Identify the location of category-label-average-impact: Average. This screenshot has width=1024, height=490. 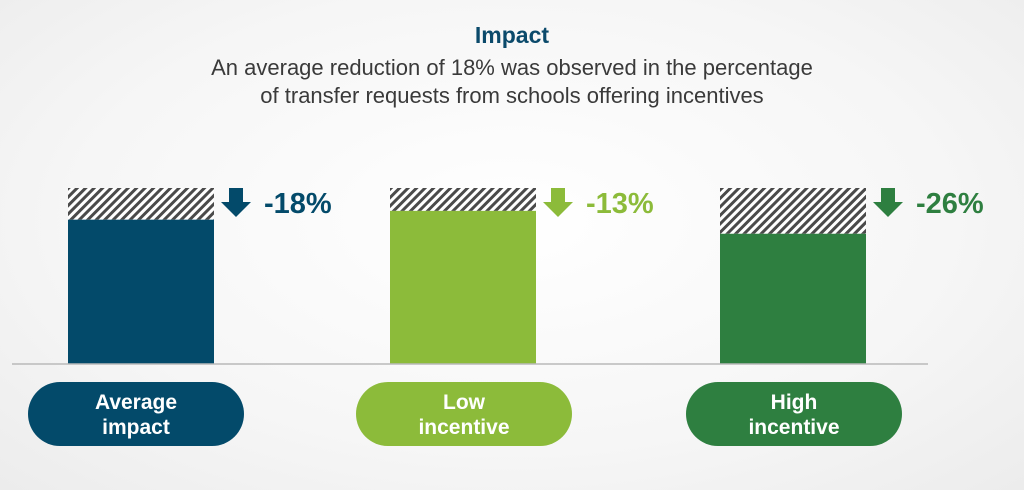
(136, 402).